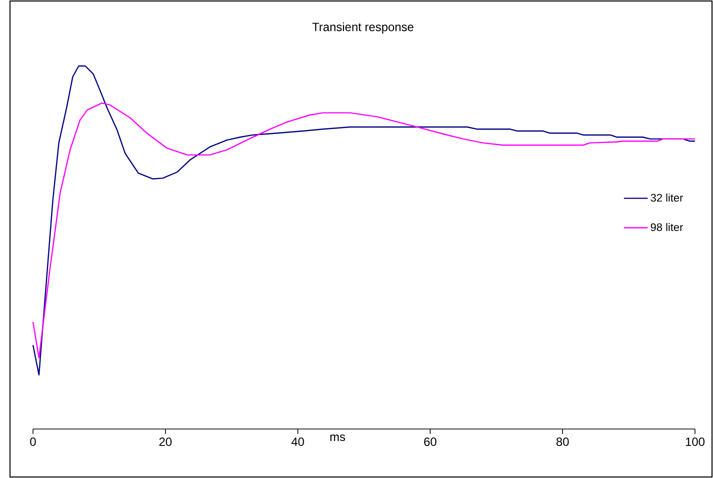 The height and width of the screenshot is (478, 713). What do you see at coordinates (667, 227) in the screenshot?
I see `legend-label: 98 liter` at bounding box center [667, 227].